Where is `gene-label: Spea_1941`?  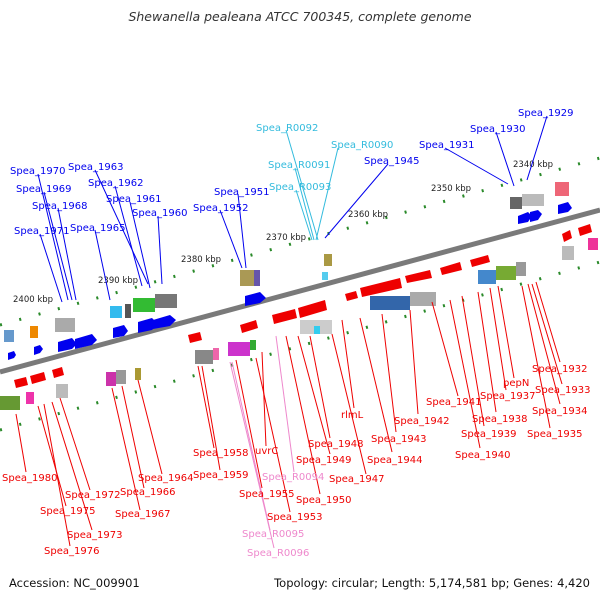
gene-label: Spea_1941 is located at coordinates (453, 402).